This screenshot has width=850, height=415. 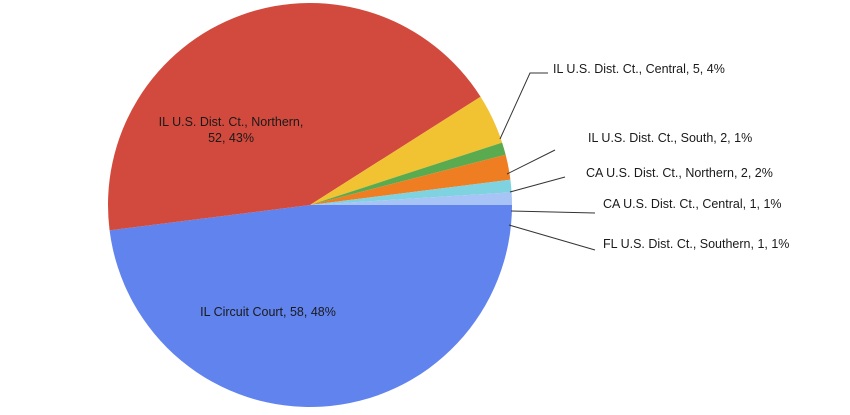 I want to click on slice-label: IL U.S. Dist. Ct., Central, 5, 4%, so click(x=639, y=69).